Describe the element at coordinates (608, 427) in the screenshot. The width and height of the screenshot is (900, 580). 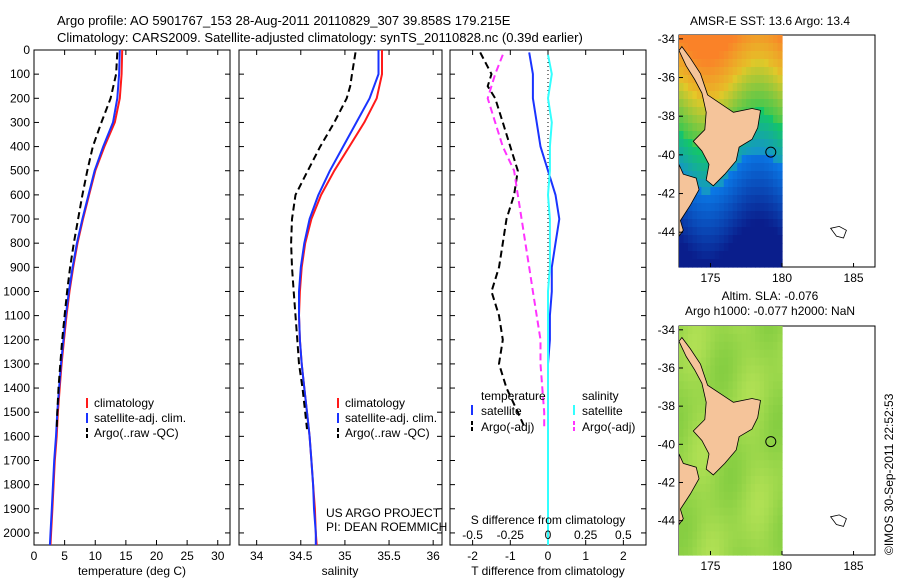
I see `legend-label-s-argo: Argo(-adj)` at that location.